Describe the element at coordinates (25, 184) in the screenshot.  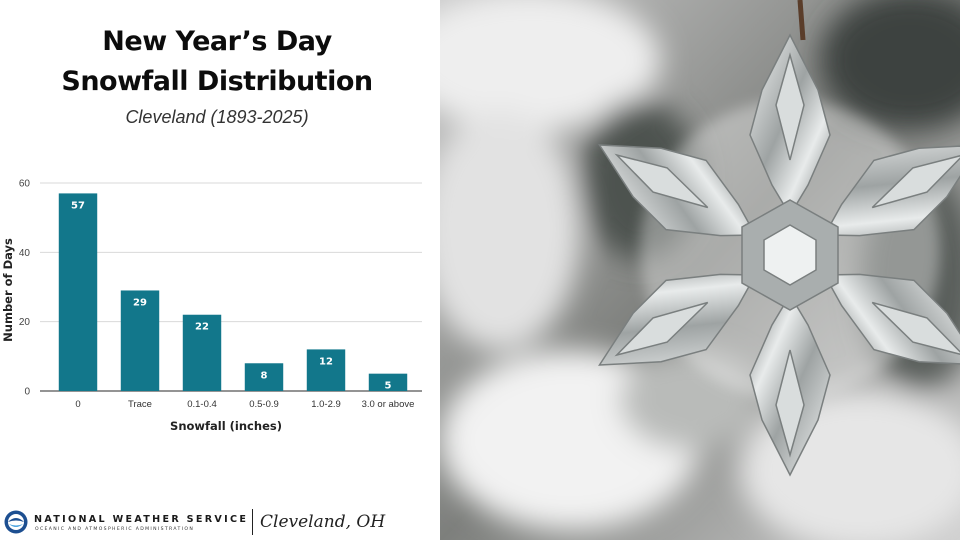
I see `y-tick-label: 60` at that location.